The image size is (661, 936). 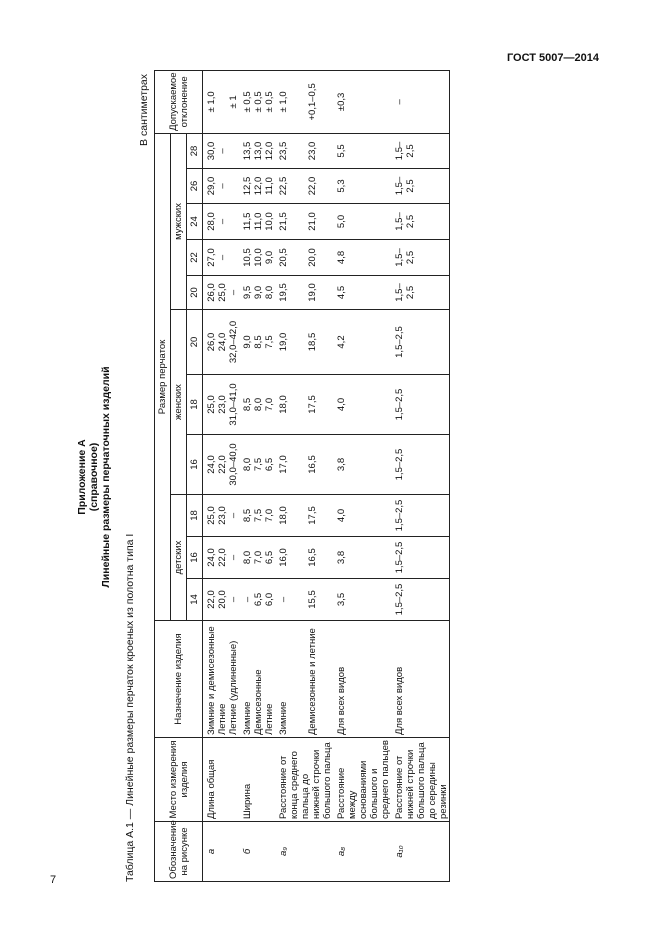 I want to click on group-header: женских, so click(x=178, y=402).